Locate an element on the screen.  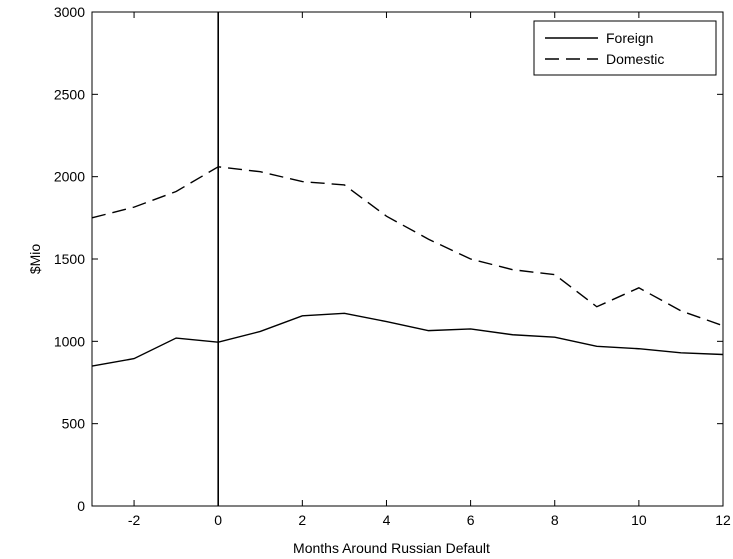
y-tick-label: 3000 is located at coordinates (69, 12).